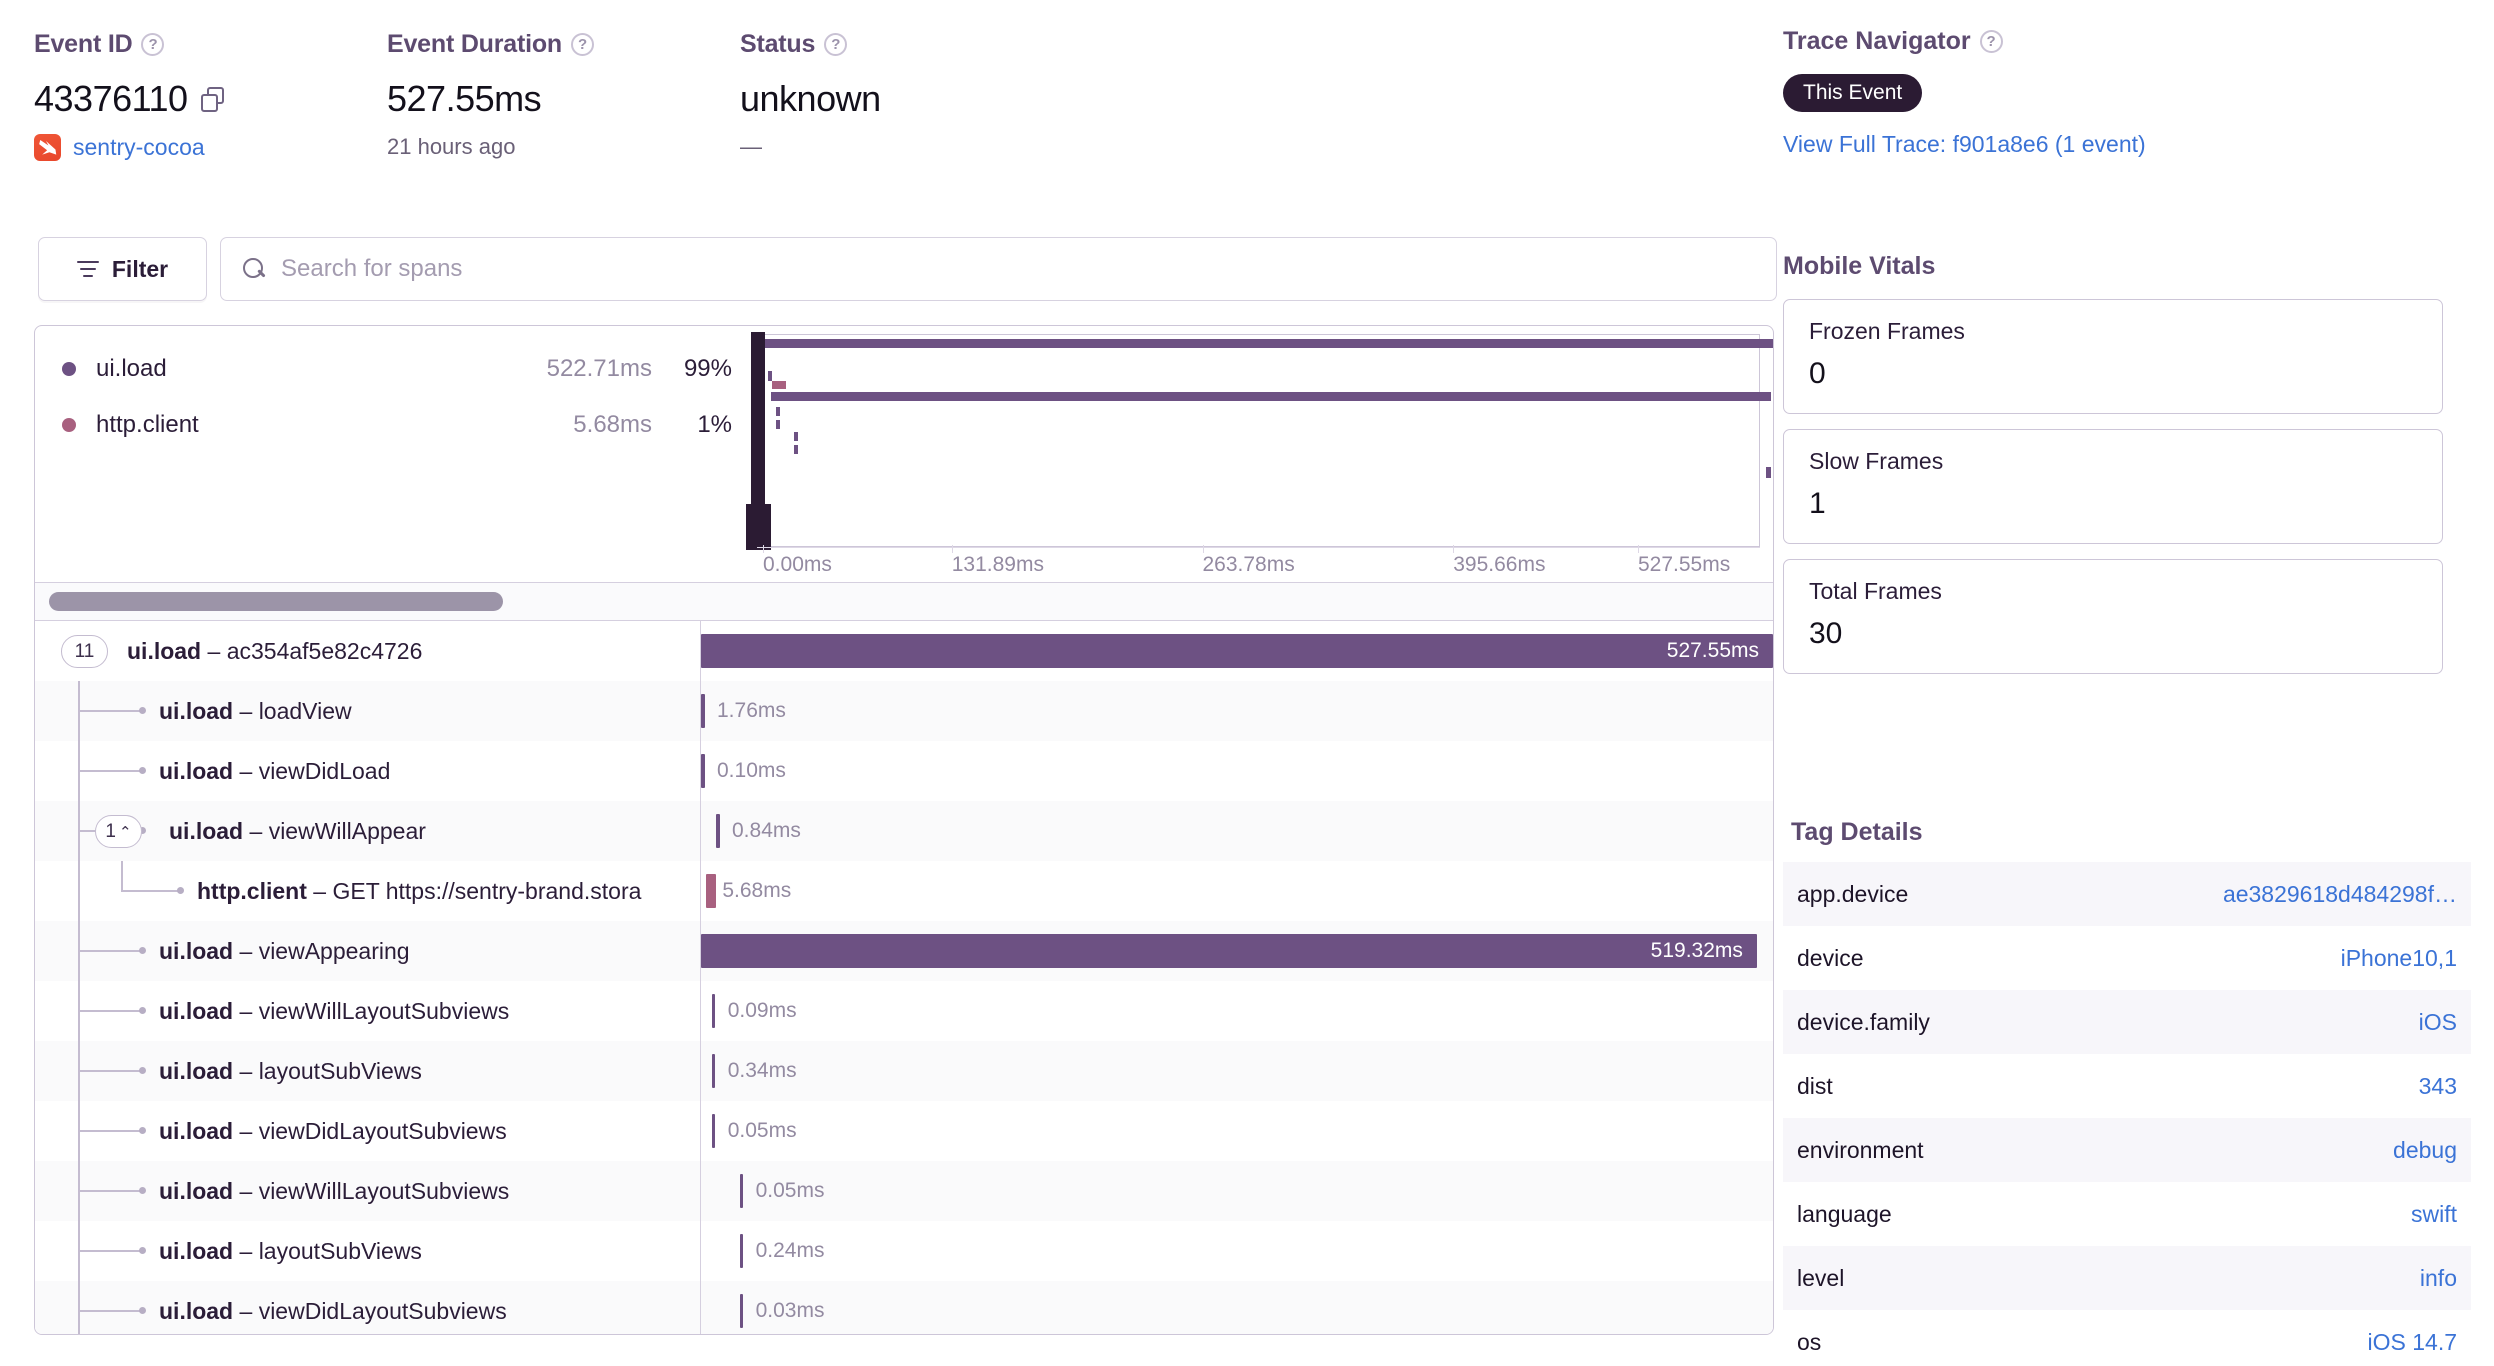 This screenshot has height=1366, width=2494. I want to click on project-link: sentry-cocoa, so click(139, 147).